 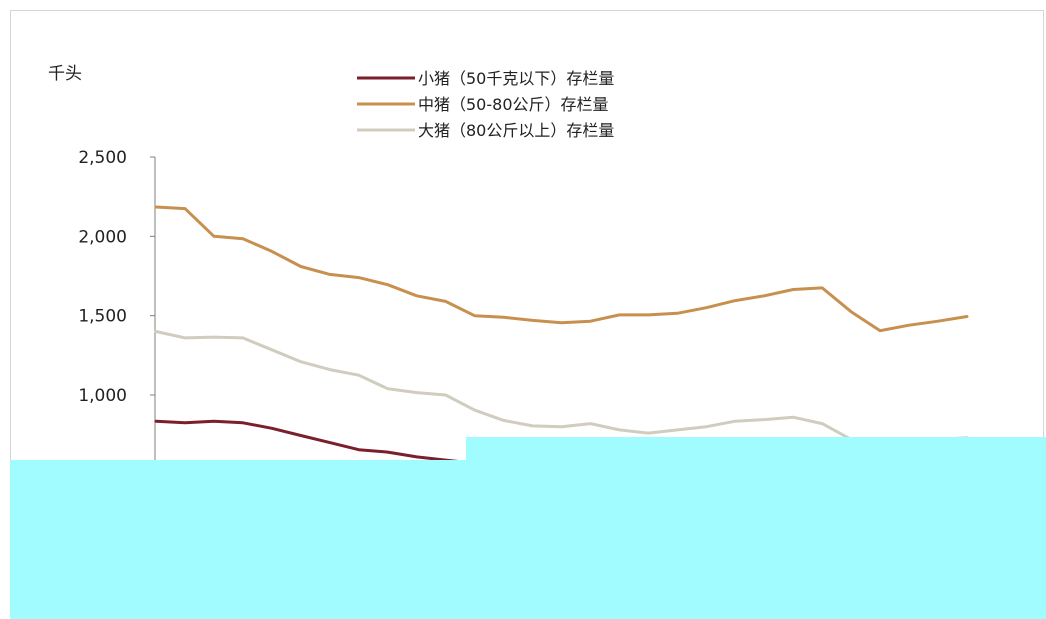 I want to click on legend-label-1: 小猪（50千克以下）存栏量, so click(x=516, y=78).